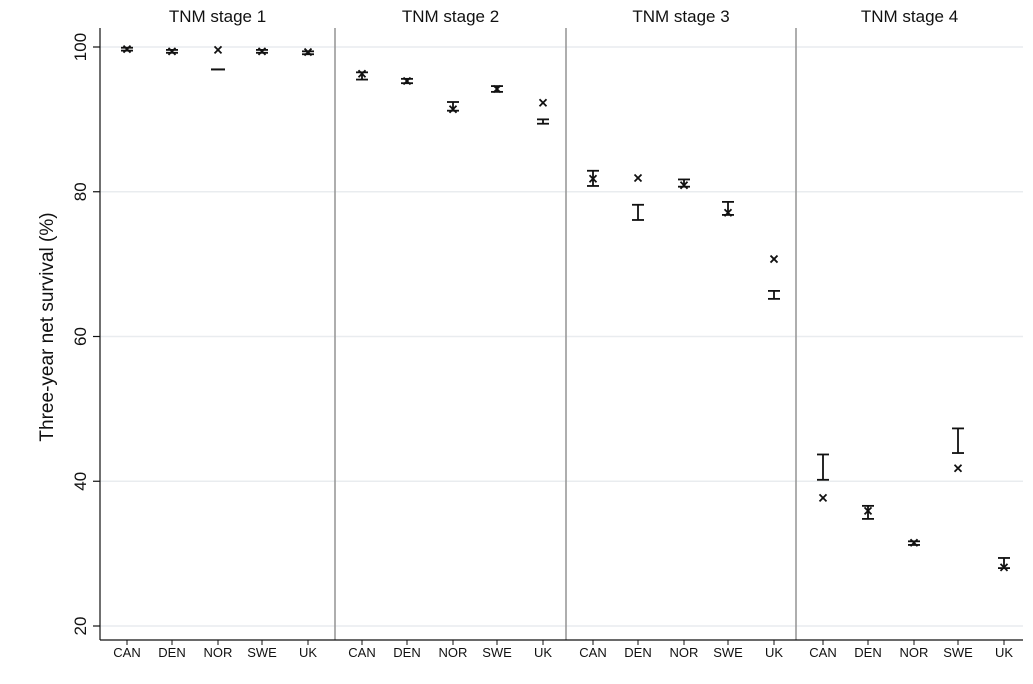 The image size is (1033, 684). I want to click on panel-title: TNM stage 2, so click(450, 16).